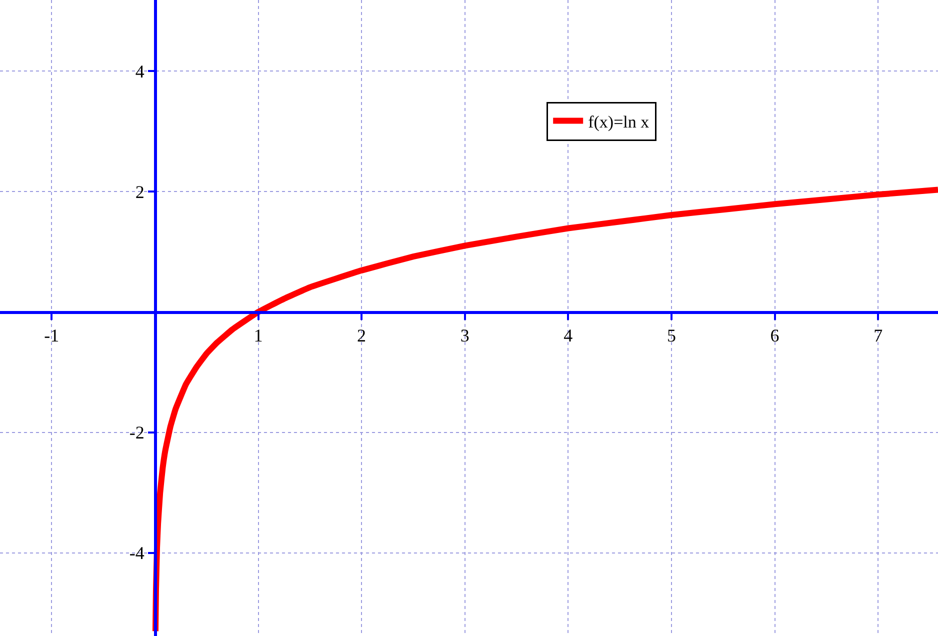 The width and height of the screenshot is (938, 636). I want to click on x-tick-label: 1, so click(258, 336).